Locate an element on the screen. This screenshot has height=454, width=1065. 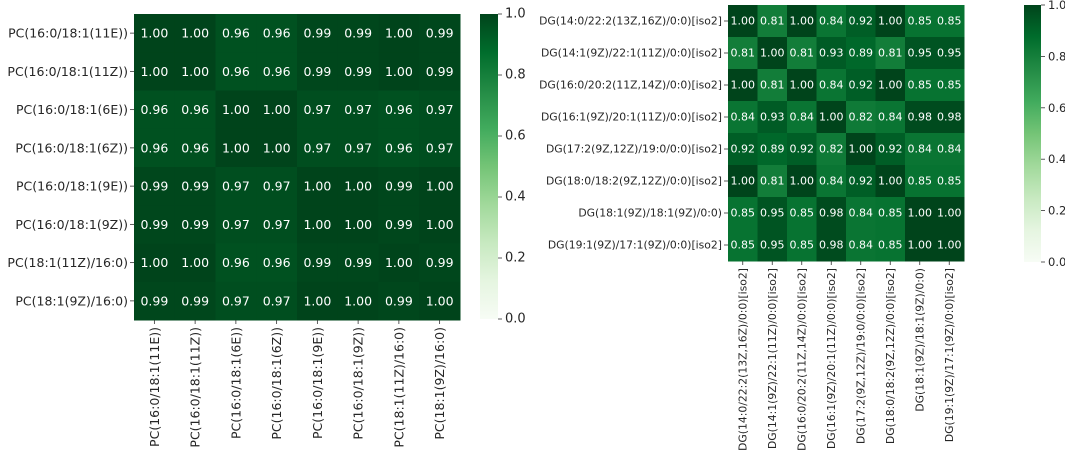
y-tick-label: DG(17:2(9Z,12Z)/19:0/0:0)[iso2] is located at coordinates (634, 149).